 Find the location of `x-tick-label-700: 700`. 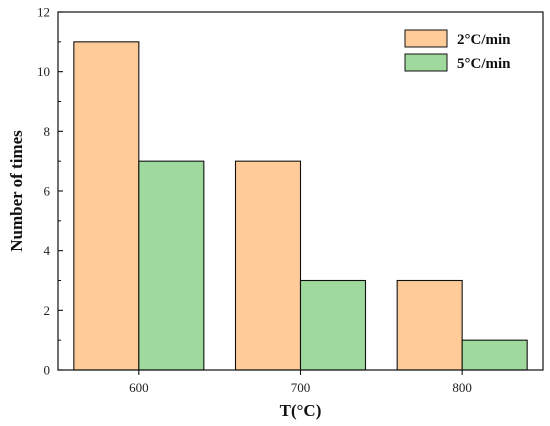

x-tick-label-700: 700 is located at coordinates (301, 387).